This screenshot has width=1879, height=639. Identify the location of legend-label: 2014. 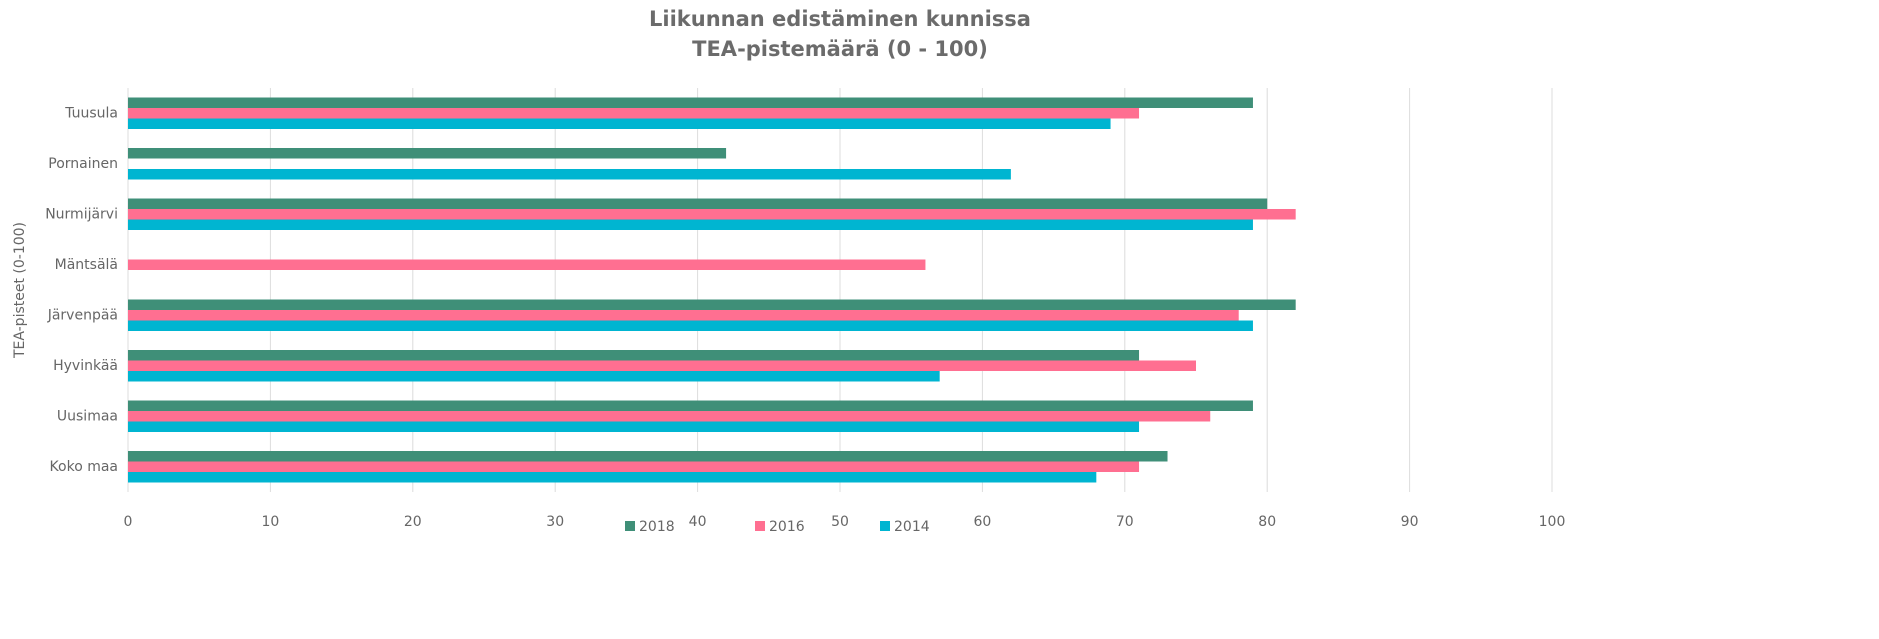
(912, 527).